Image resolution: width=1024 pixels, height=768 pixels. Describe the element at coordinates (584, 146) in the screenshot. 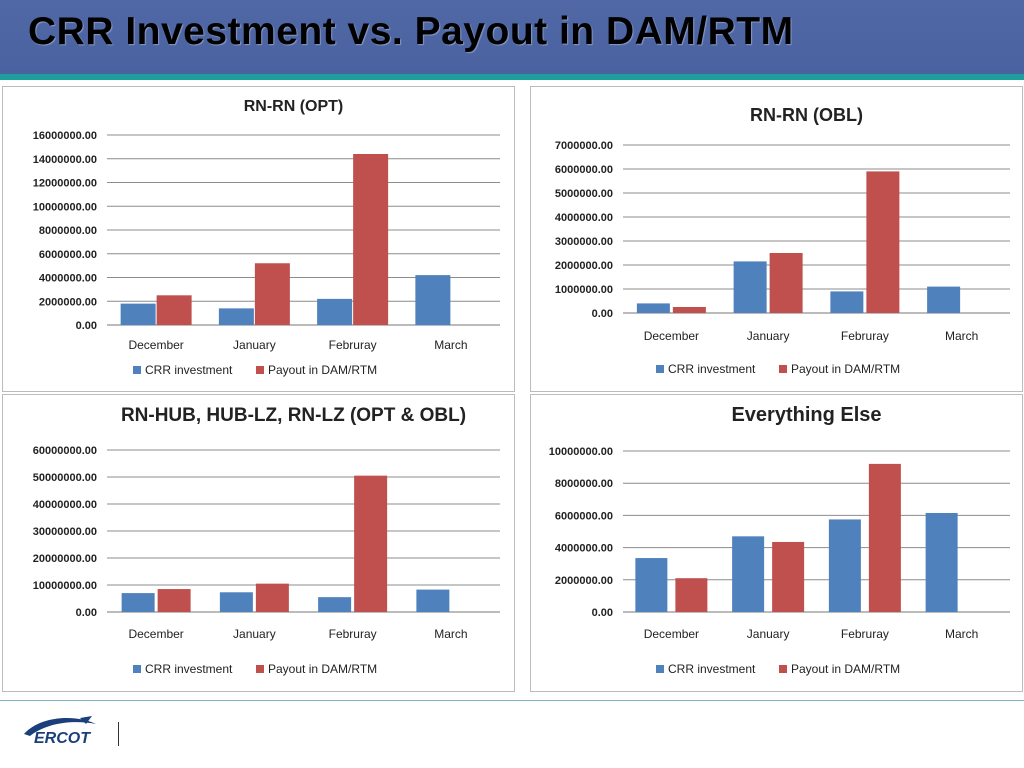

I see `y-tick-label: 7000000.00` at that location.